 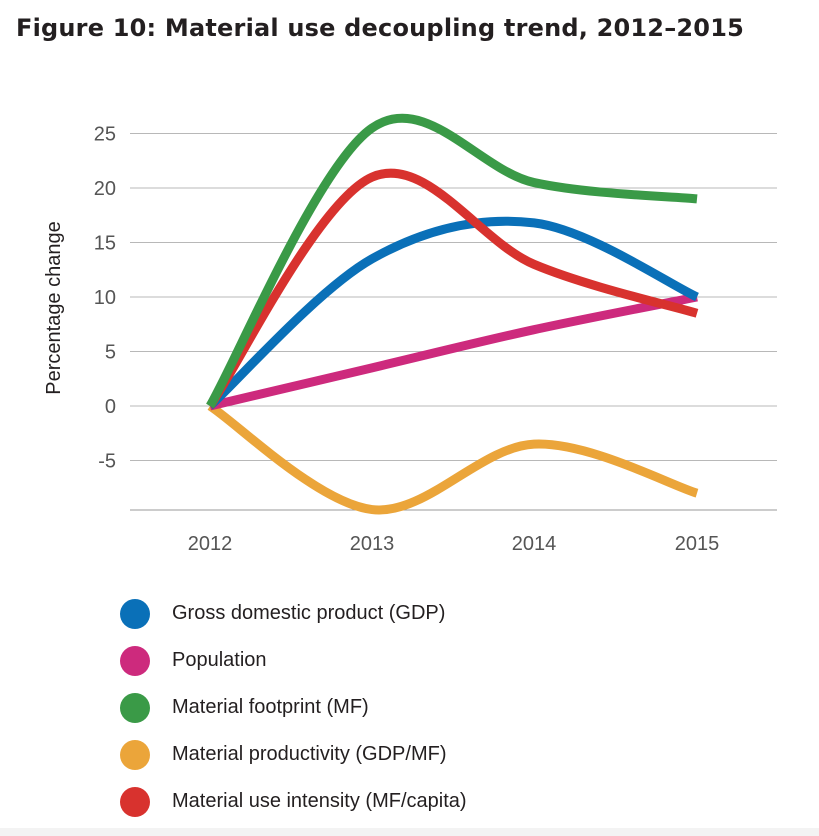 What do you see at coordinates (697, 544) in the screenshot?
I see `x-tick-label: 2015` at bounding box center [697, 544].